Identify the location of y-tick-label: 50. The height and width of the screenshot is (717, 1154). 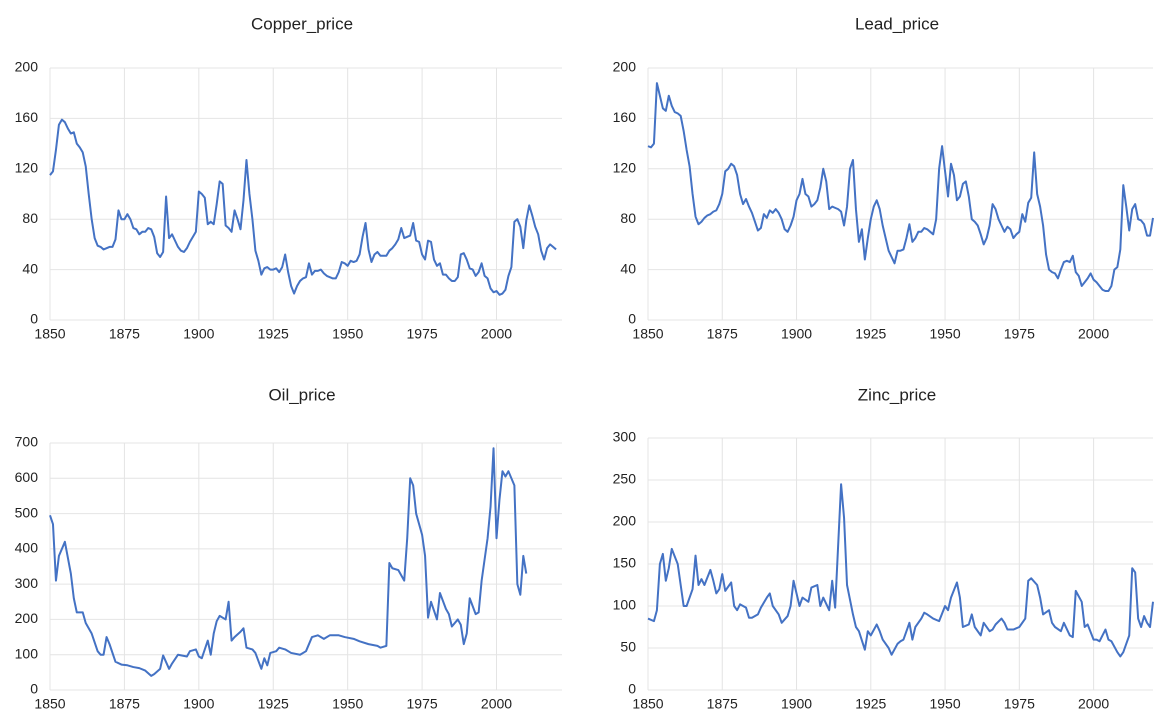
(628, 647).